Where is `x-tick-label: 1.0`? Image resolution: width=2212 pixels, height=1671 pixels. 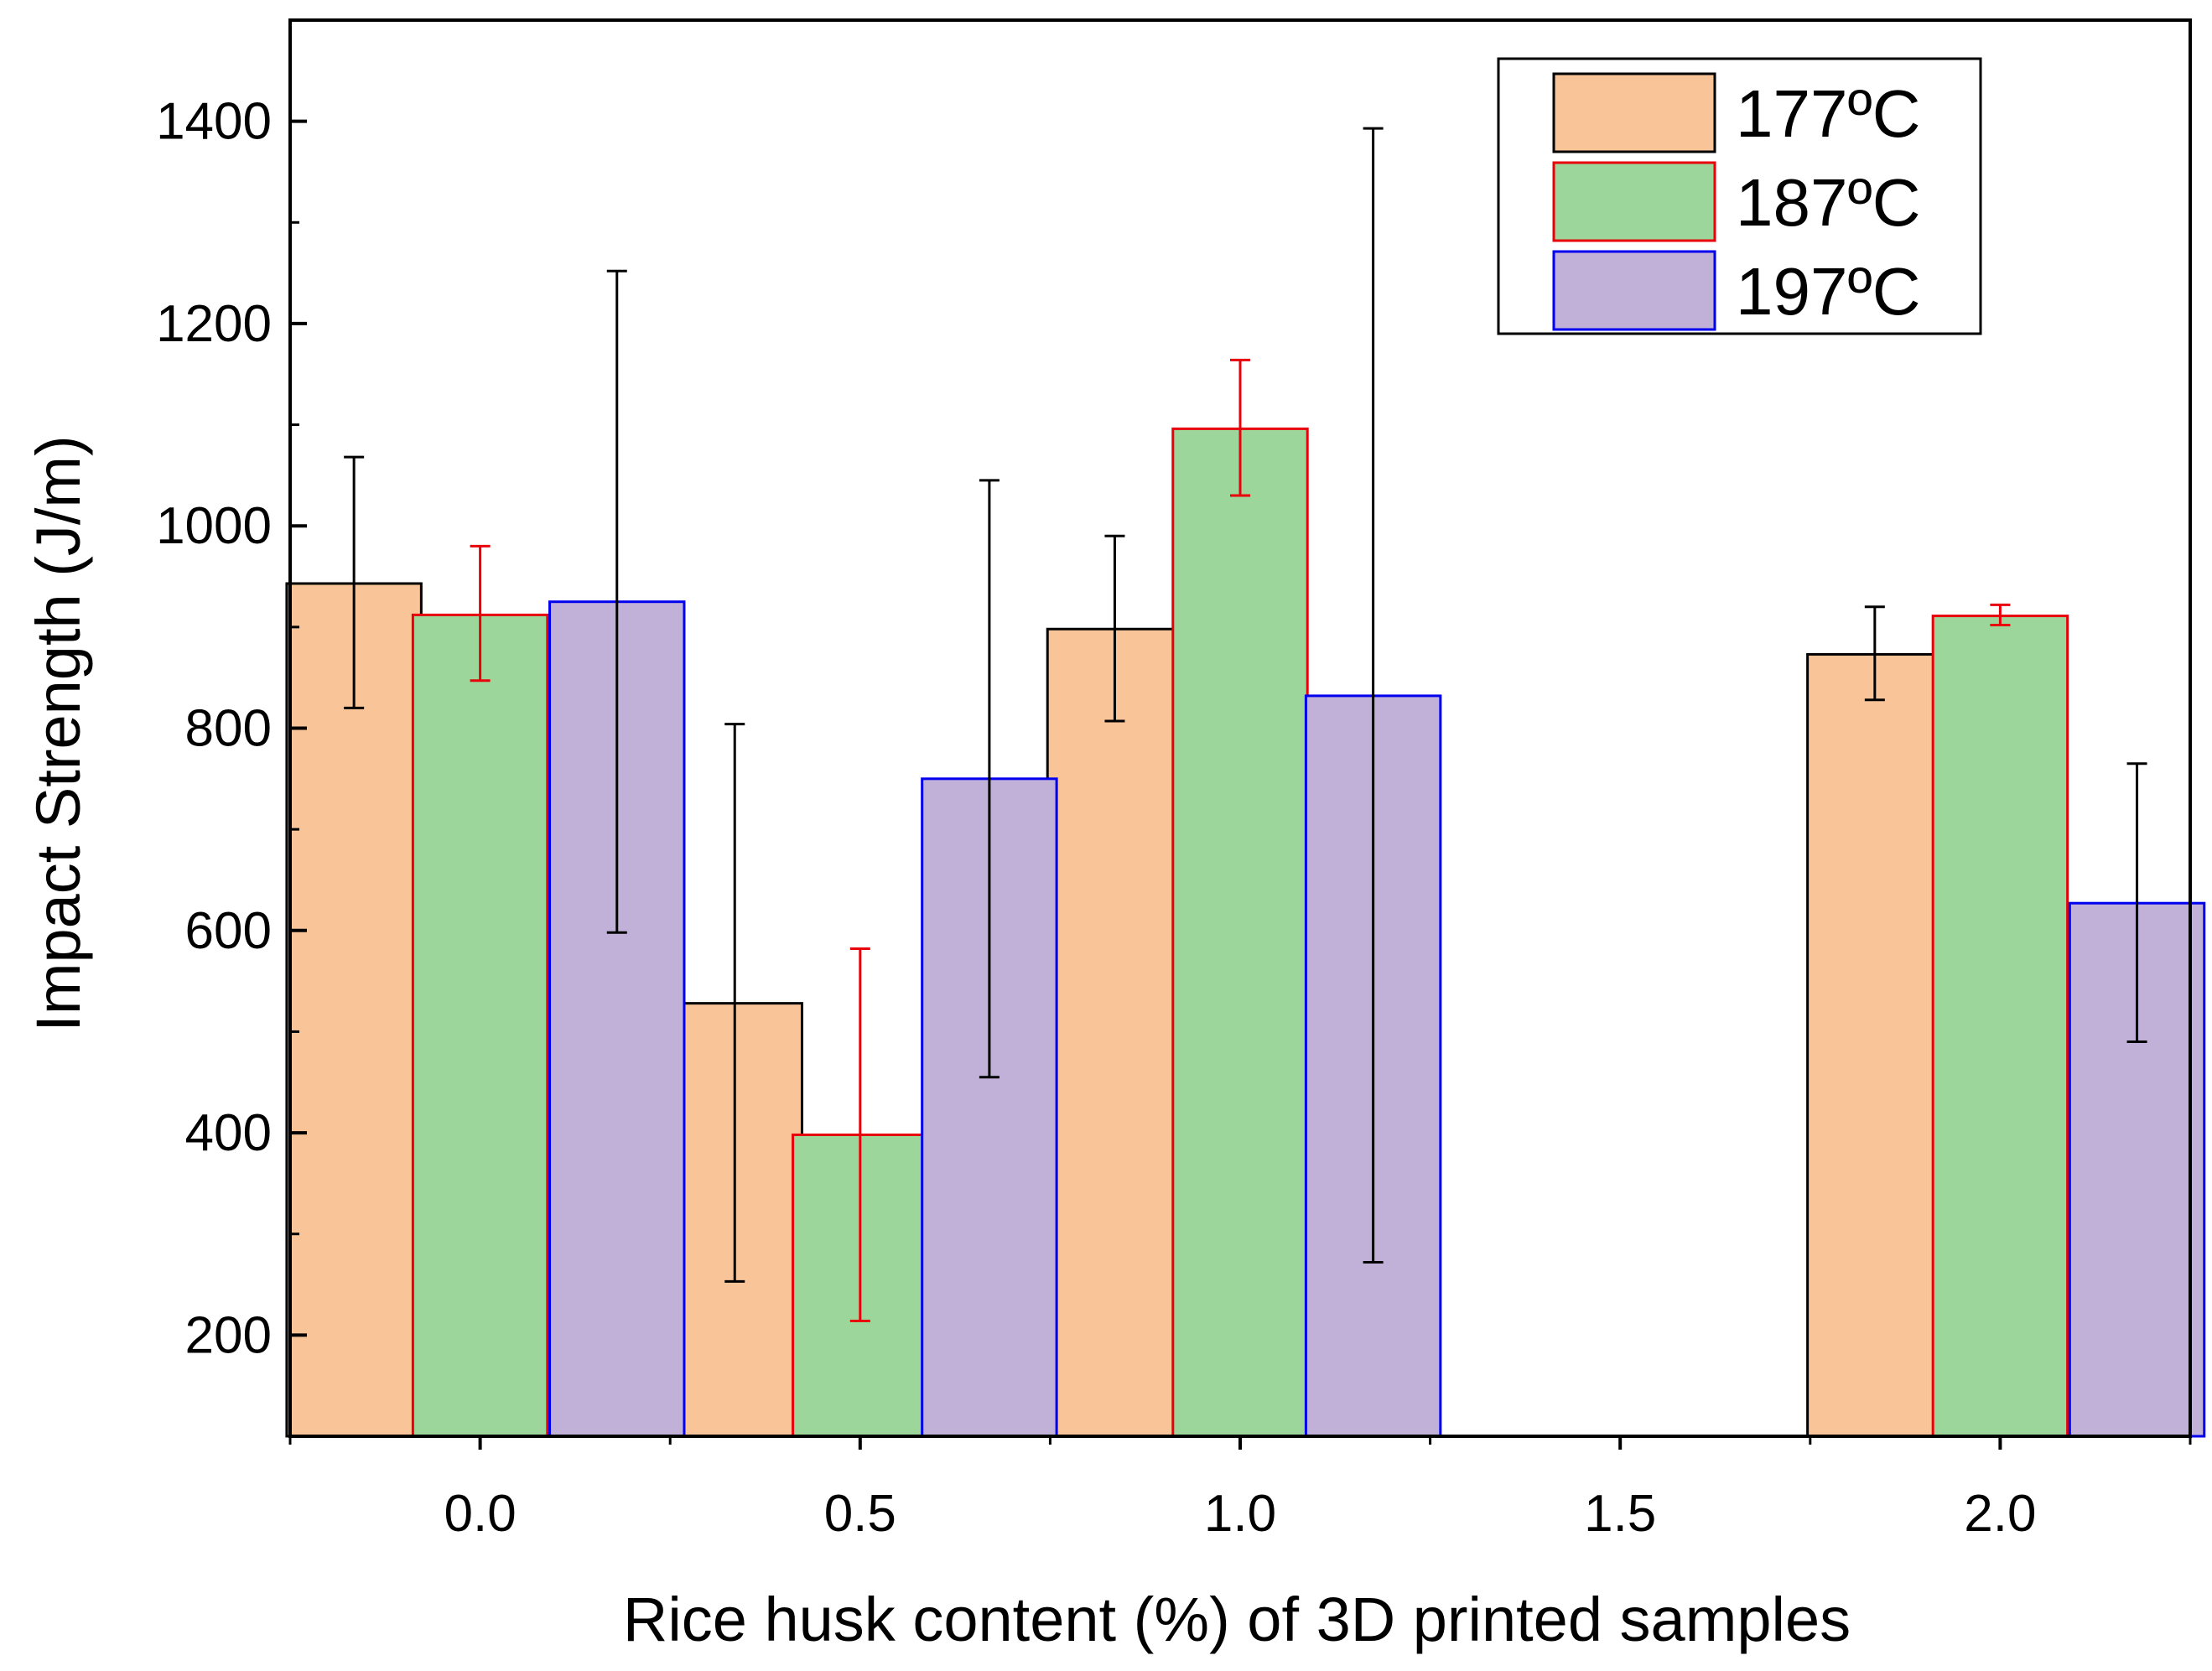
x-tick-label: 1.0 is located at coordinates (1240, 1514).